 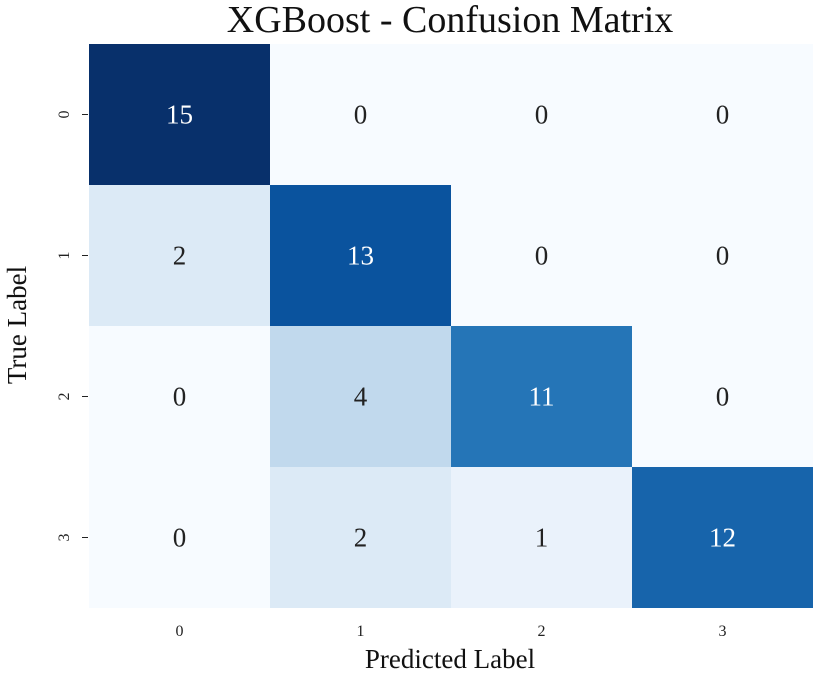 I want to click on x-tick-label: 3, so click(x=723, y=631).